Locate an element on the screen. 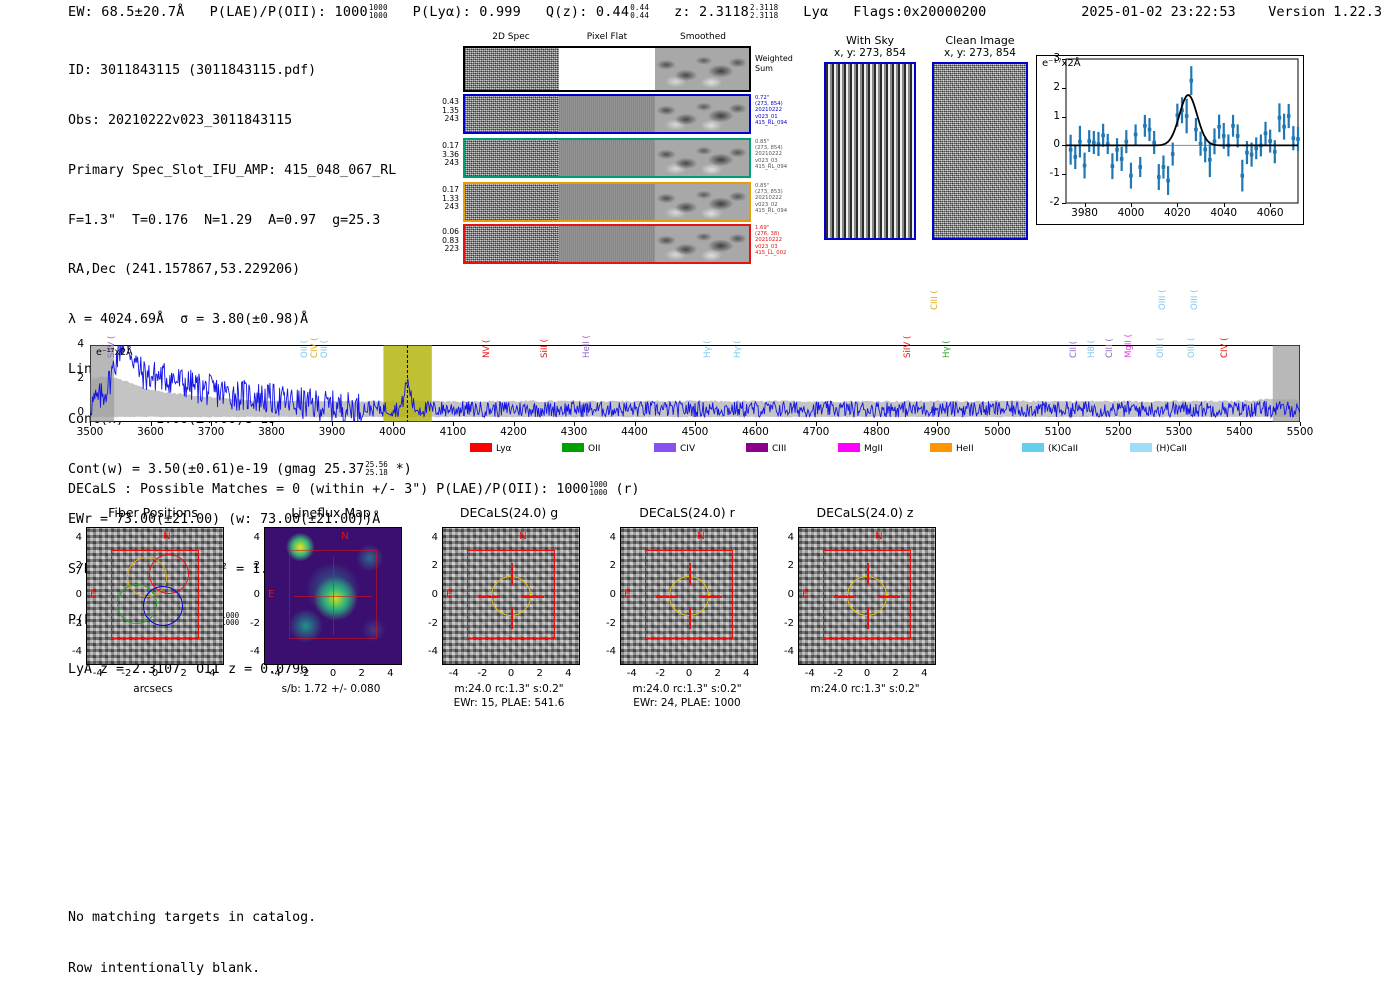  panel-y-tick: 2 is located at coordinates (434, 566).